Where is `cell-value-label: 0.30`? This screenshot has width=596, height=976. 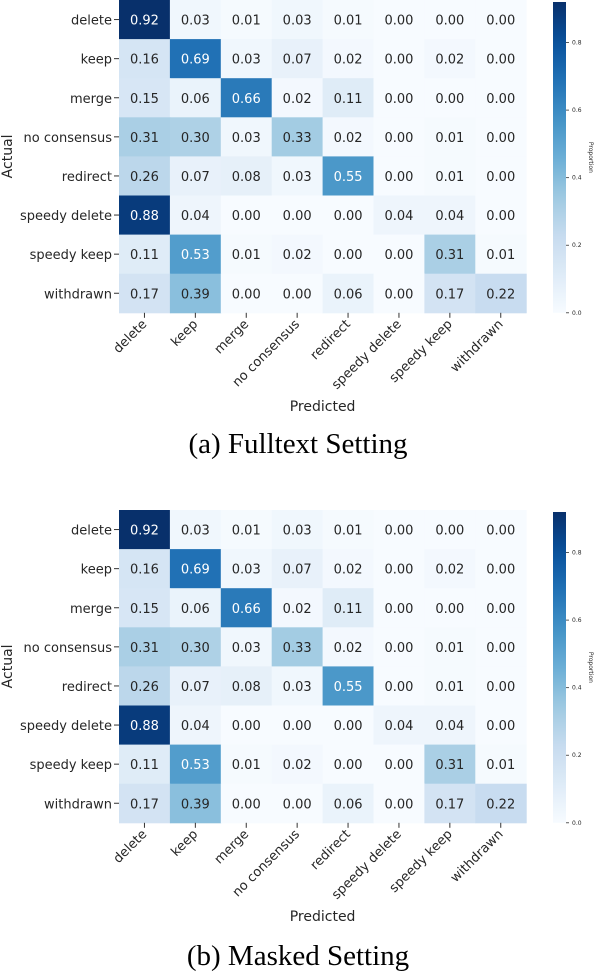 cell-value-label: 0.30 is located at coordinates (195, 138).